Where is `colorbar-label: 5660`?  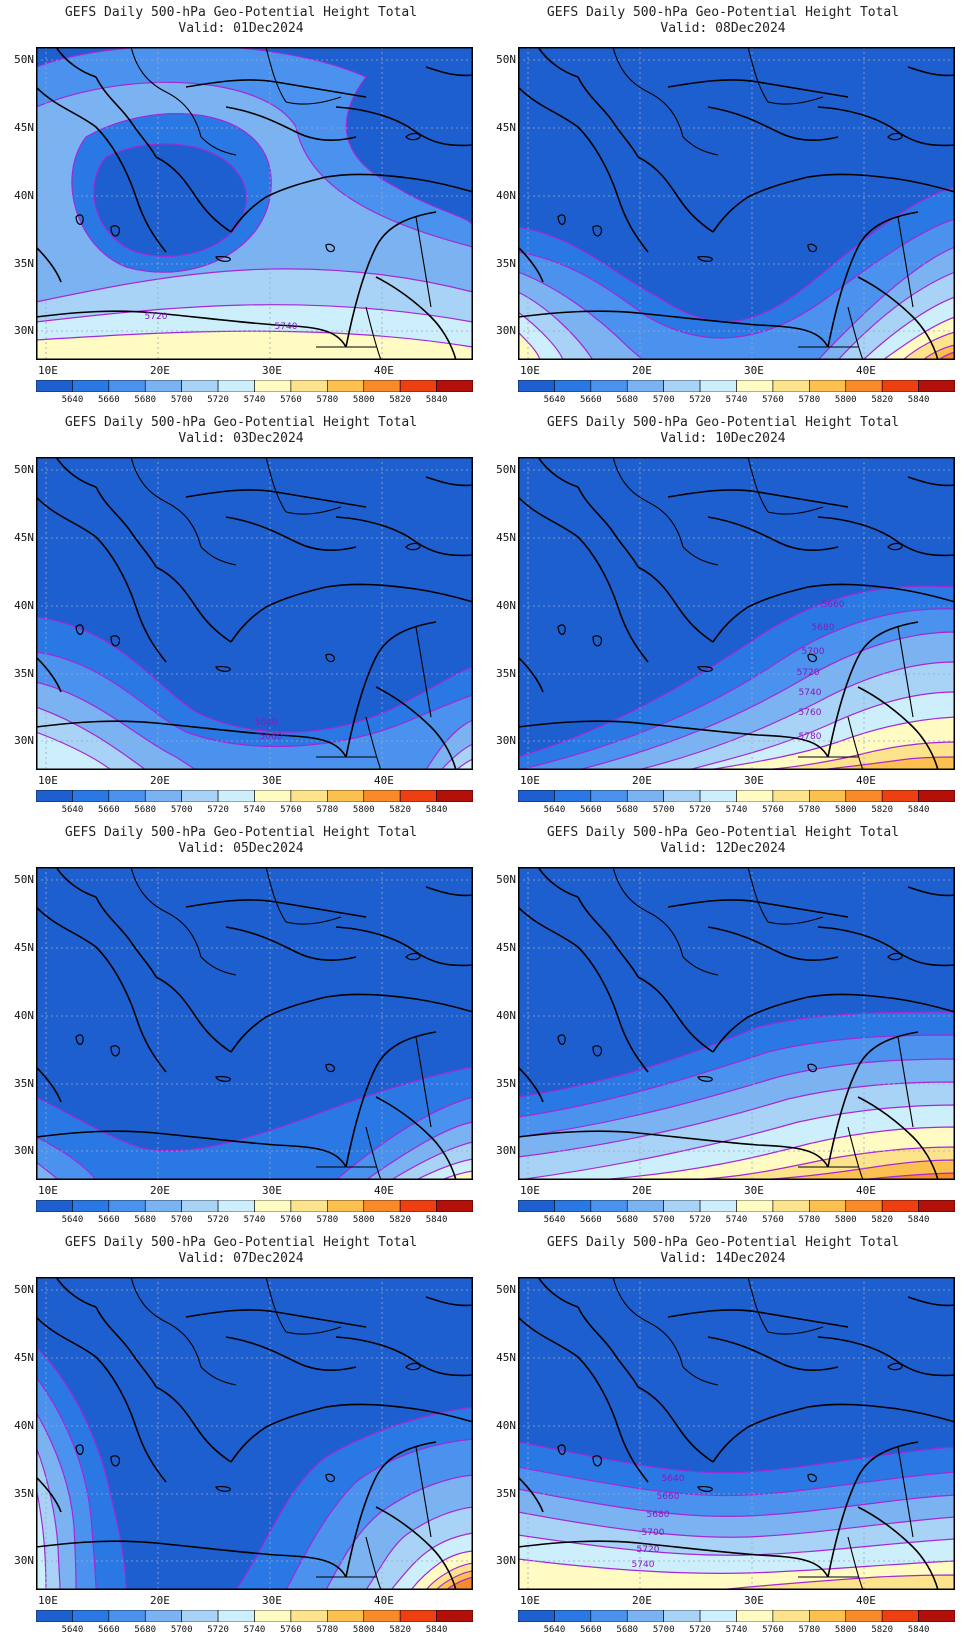 colorbar-label: 5660 is located at coordinates (590, 810).